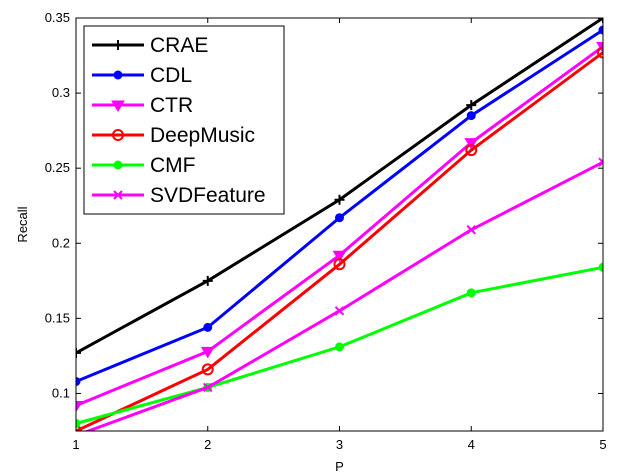  Describe the element at coordinates (57, 17) in the screenshot. I see `y-tick-label: 0.35` at that location.